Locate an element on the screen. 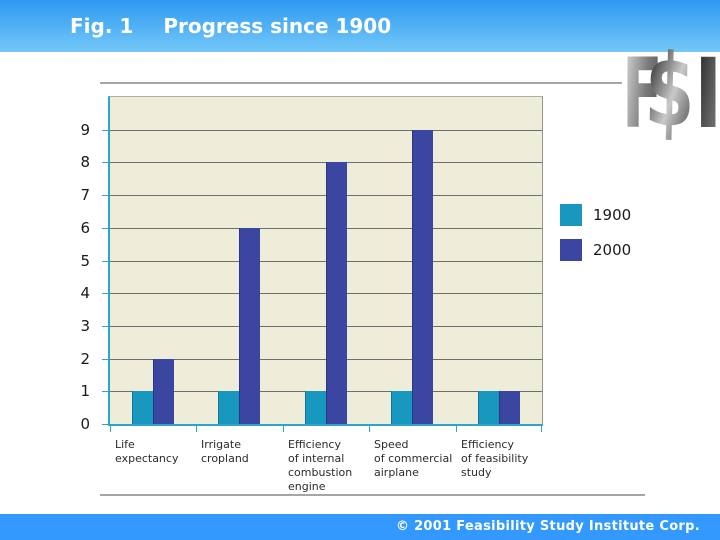 Image resolution: width=720 pixels, height=540 pixels. y-axis-label-5: 5 is located at coordinates (85, 260).